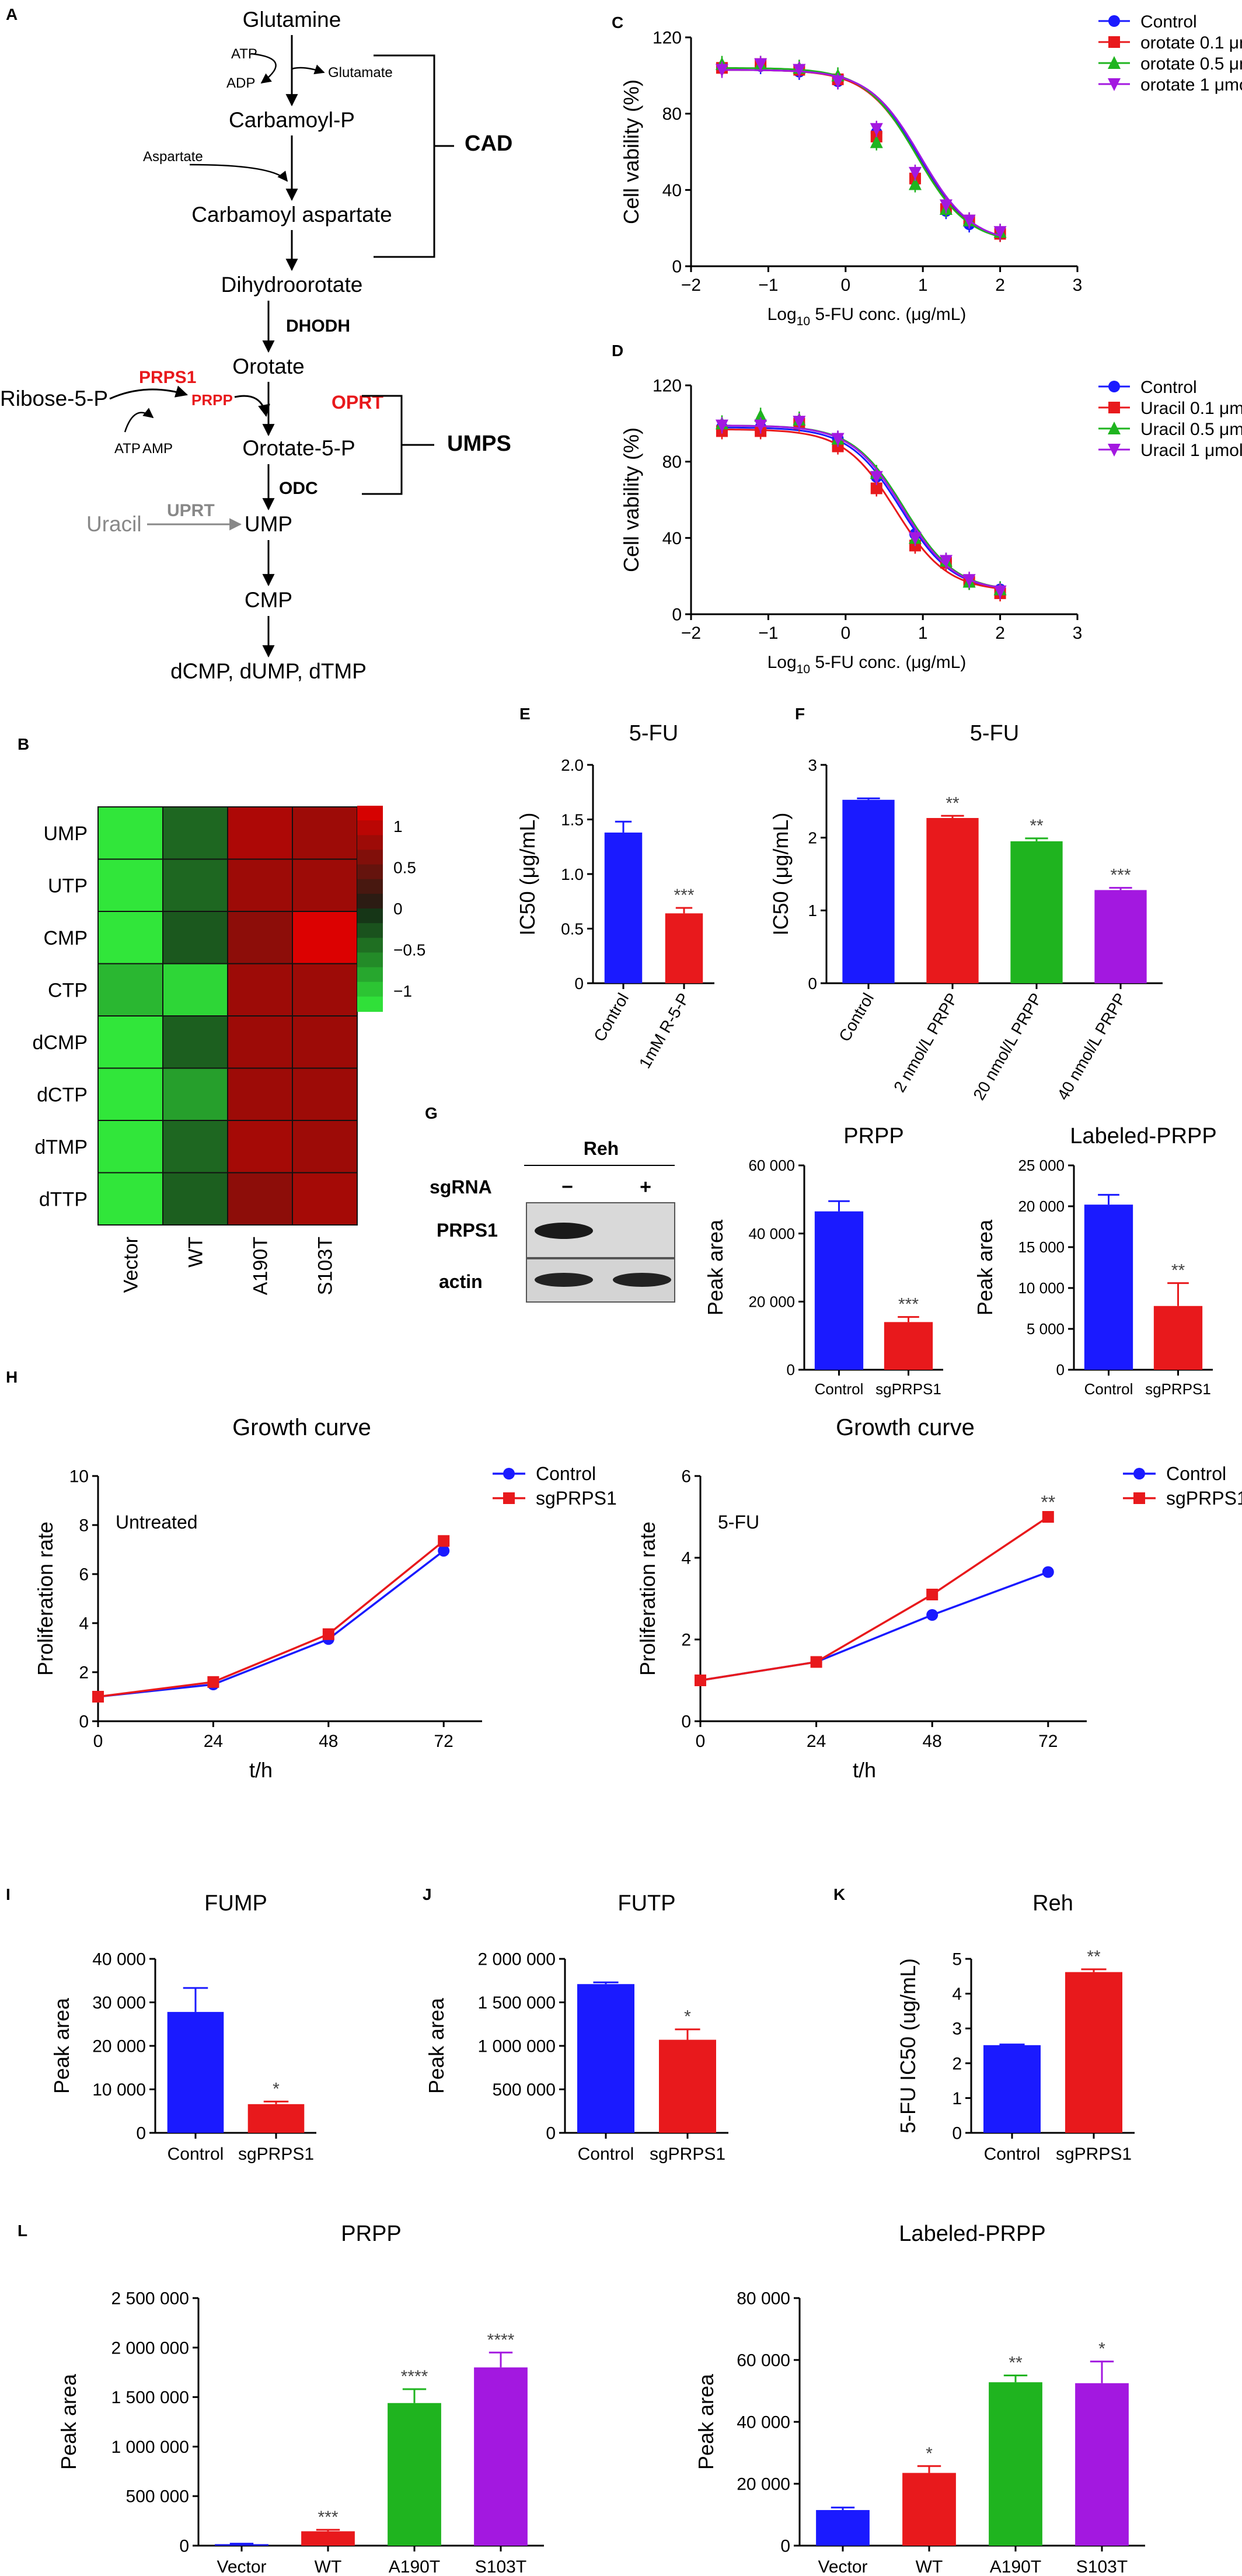 The image size is (1242, 2576). I want to click on y-tick-label: 8, so click(84, 1526).